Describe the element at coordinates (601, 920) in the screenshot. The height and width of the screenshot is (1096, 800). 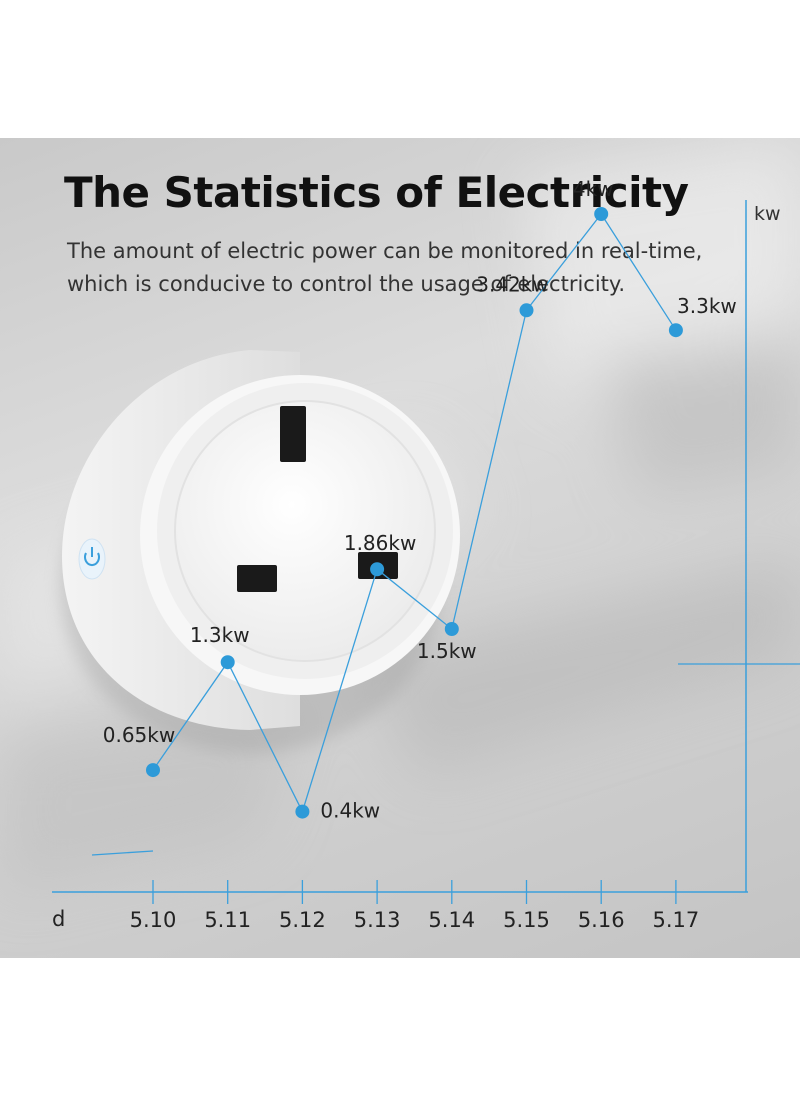
I see `x-tick-label: 5.16` at that location.